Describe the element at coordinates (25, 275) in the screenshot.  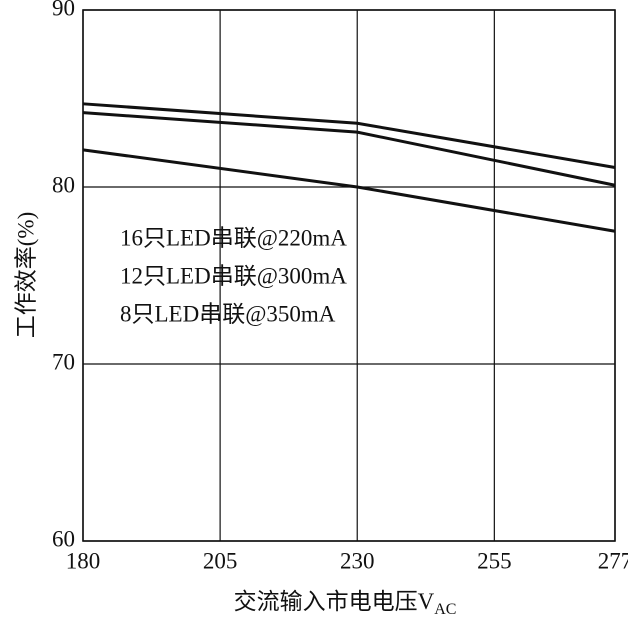
I see `y-axis-label: 工作效率(%)` at that location.